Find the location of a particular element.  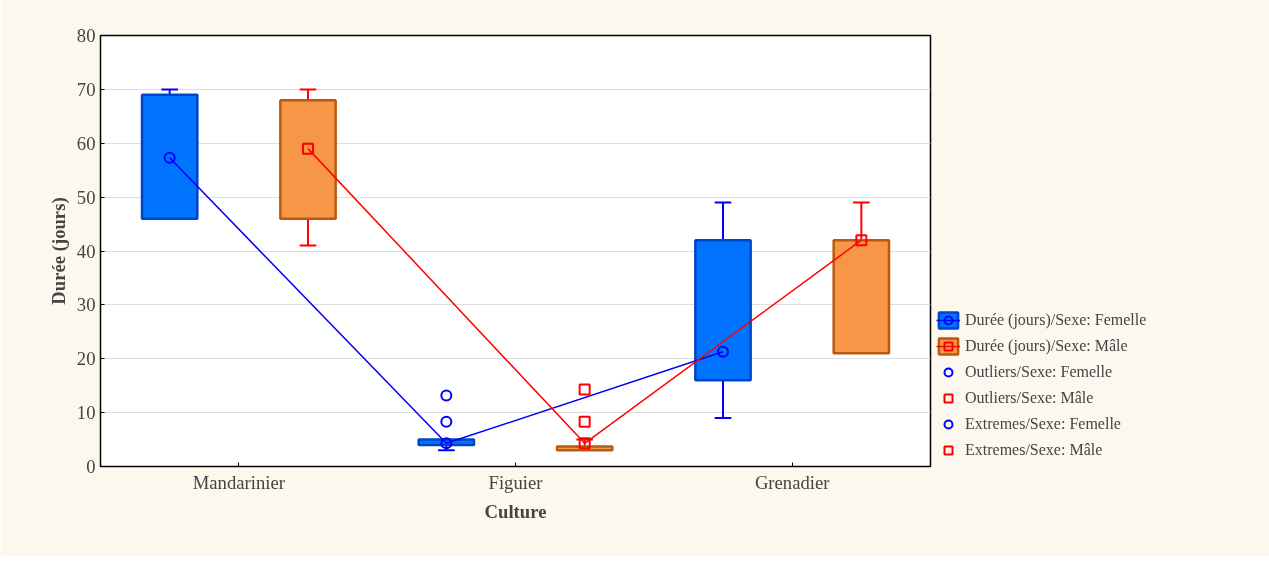

y-tick-label: 30 is located at coordinates (86, 305).